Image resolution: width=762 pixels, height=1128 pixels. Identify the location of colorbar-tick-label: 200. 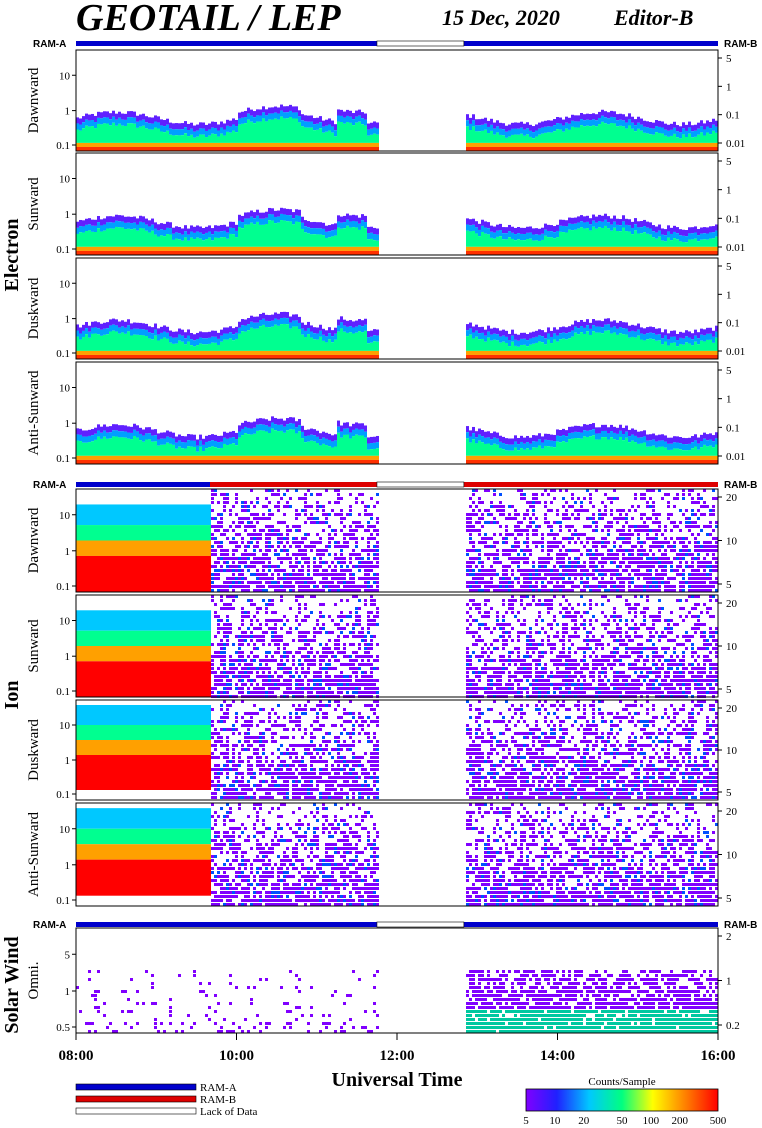
(680, 1121).